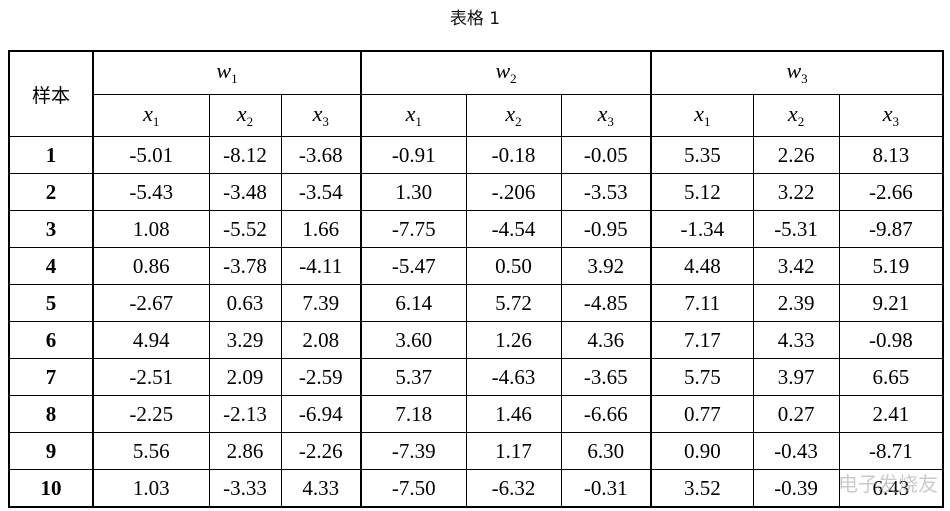 This screenshot has width=950, height=511. What do you see at coordinates (151, 414) in the screenshot?
I see `cell: -2.25` at bounding box center [151, 414].